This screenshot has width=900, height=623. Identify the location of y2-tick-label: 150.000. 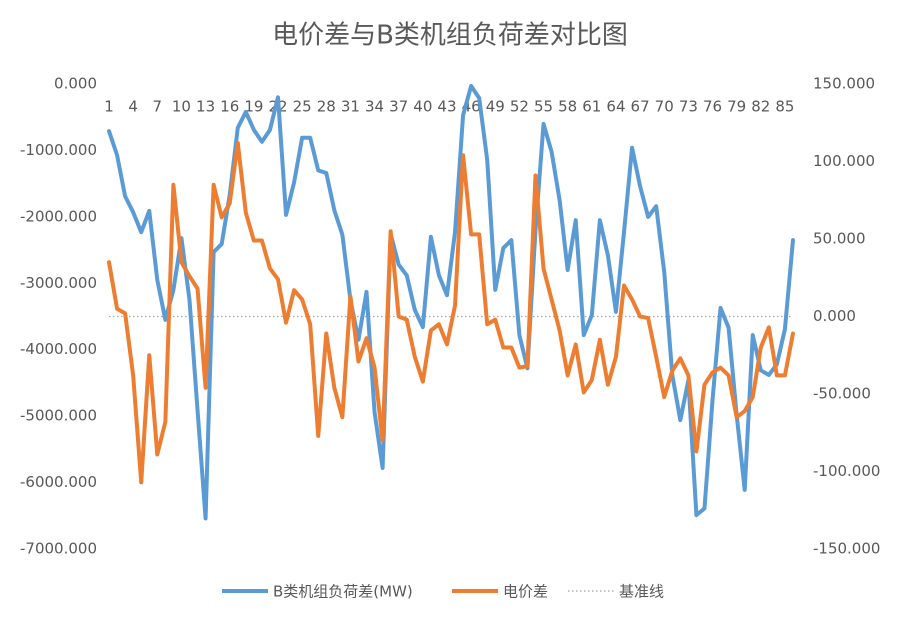
(844, 84).